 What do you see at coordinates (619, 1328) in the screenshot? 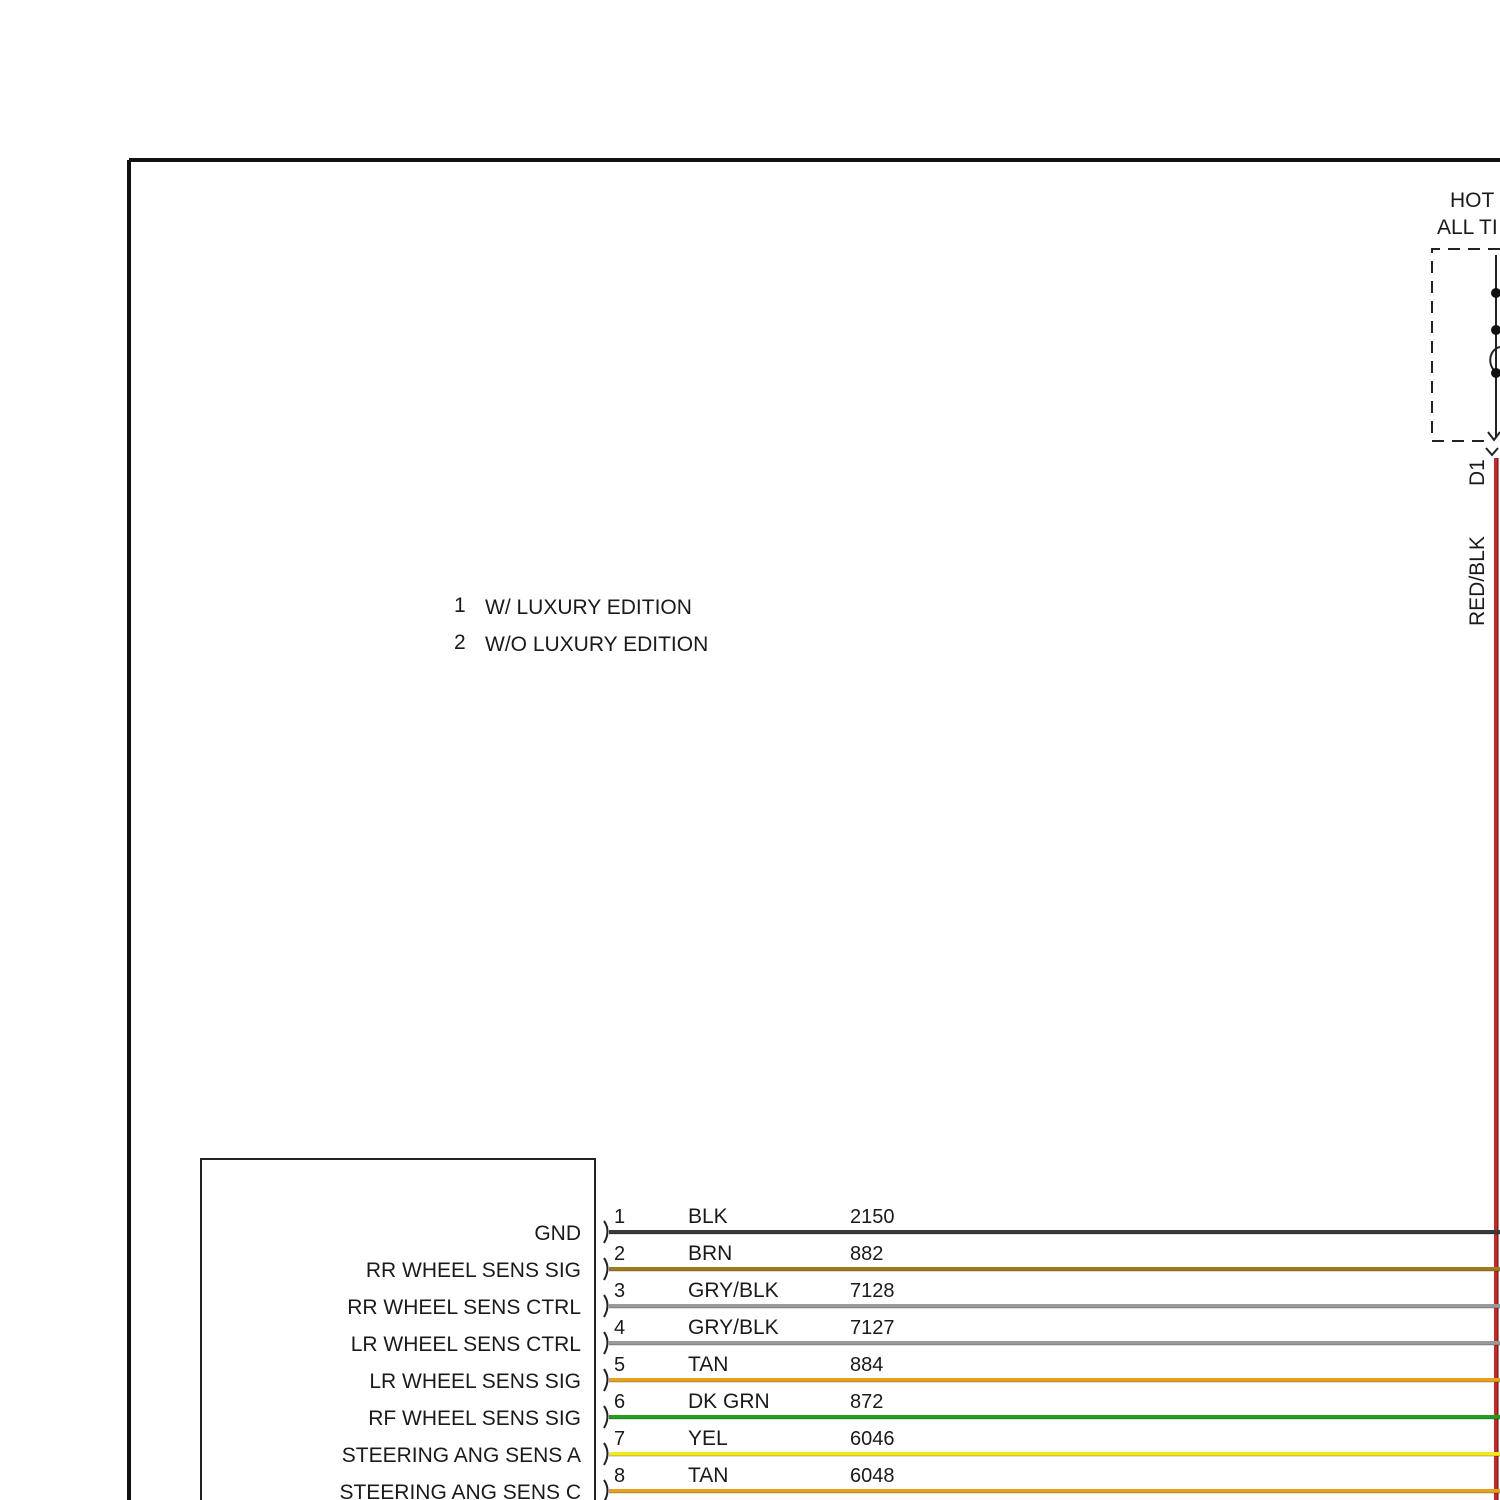
I see `pin-number: 4` at bounding box center [619, 1328].